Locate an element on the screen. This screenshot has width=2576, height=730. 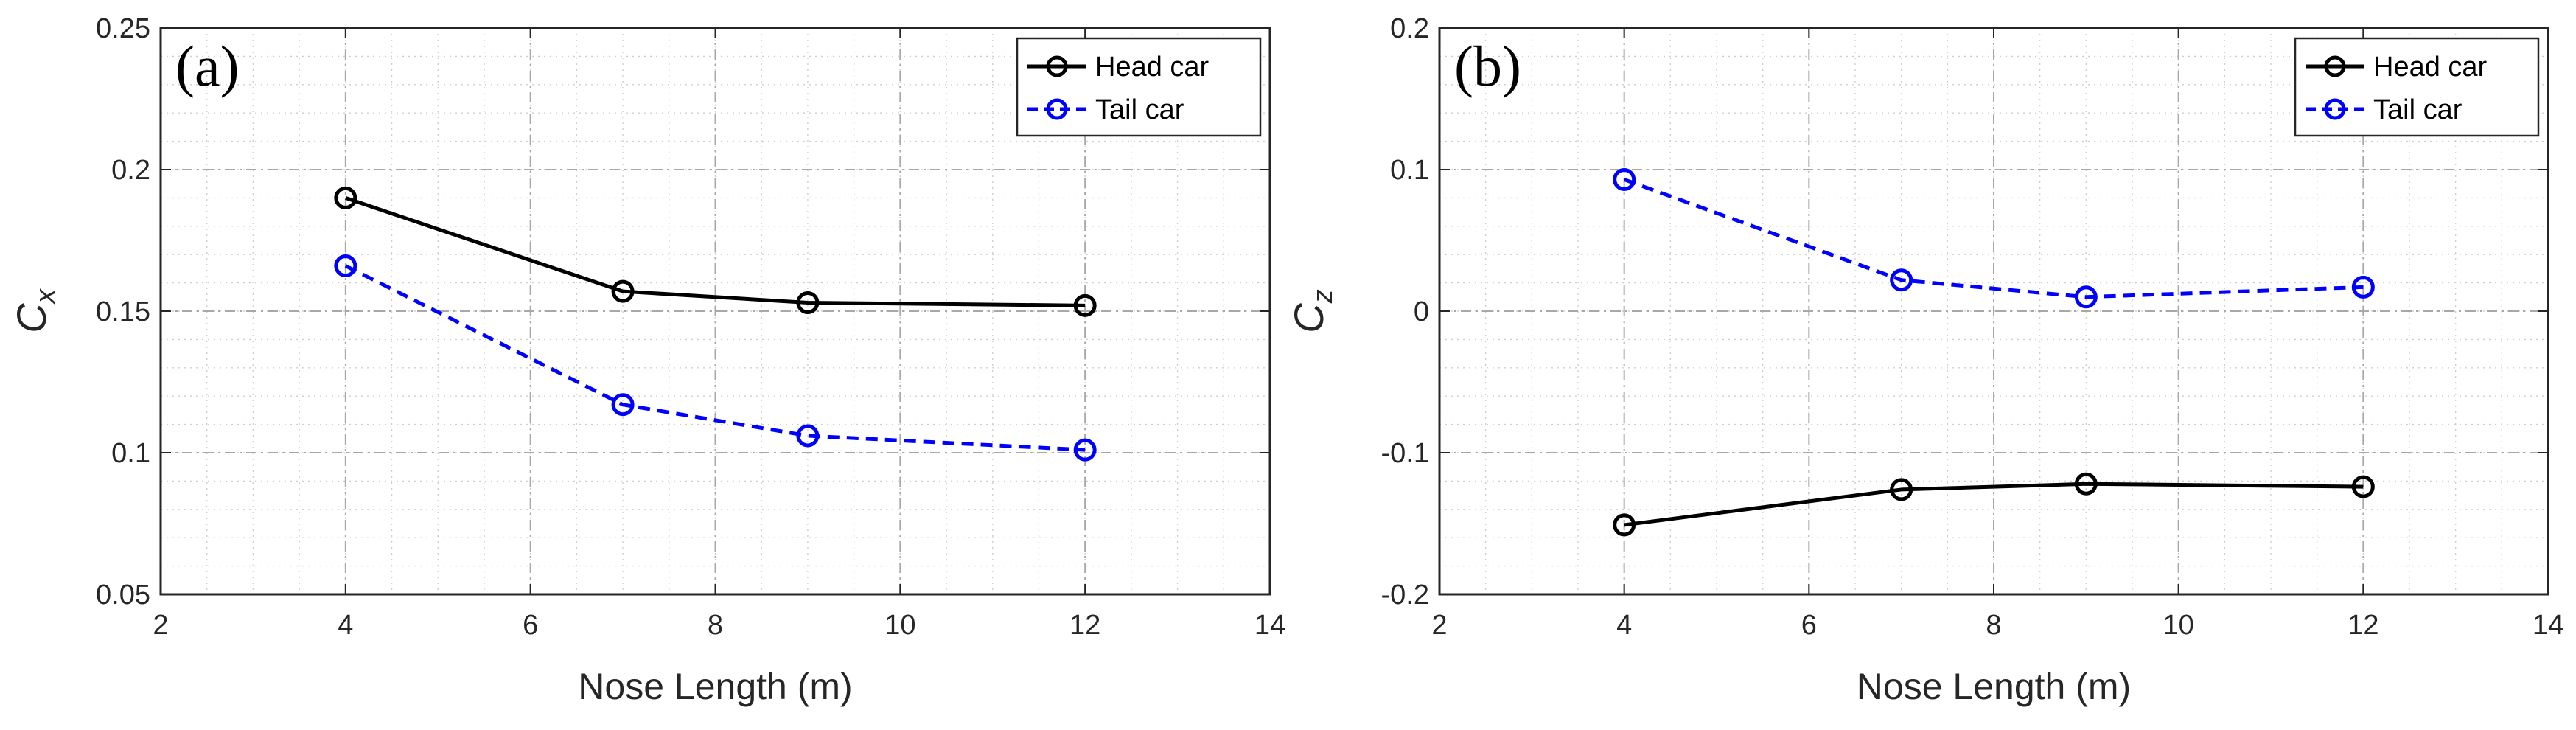
y-axis-title-subscript: z is located at coordinates (1323, 296).